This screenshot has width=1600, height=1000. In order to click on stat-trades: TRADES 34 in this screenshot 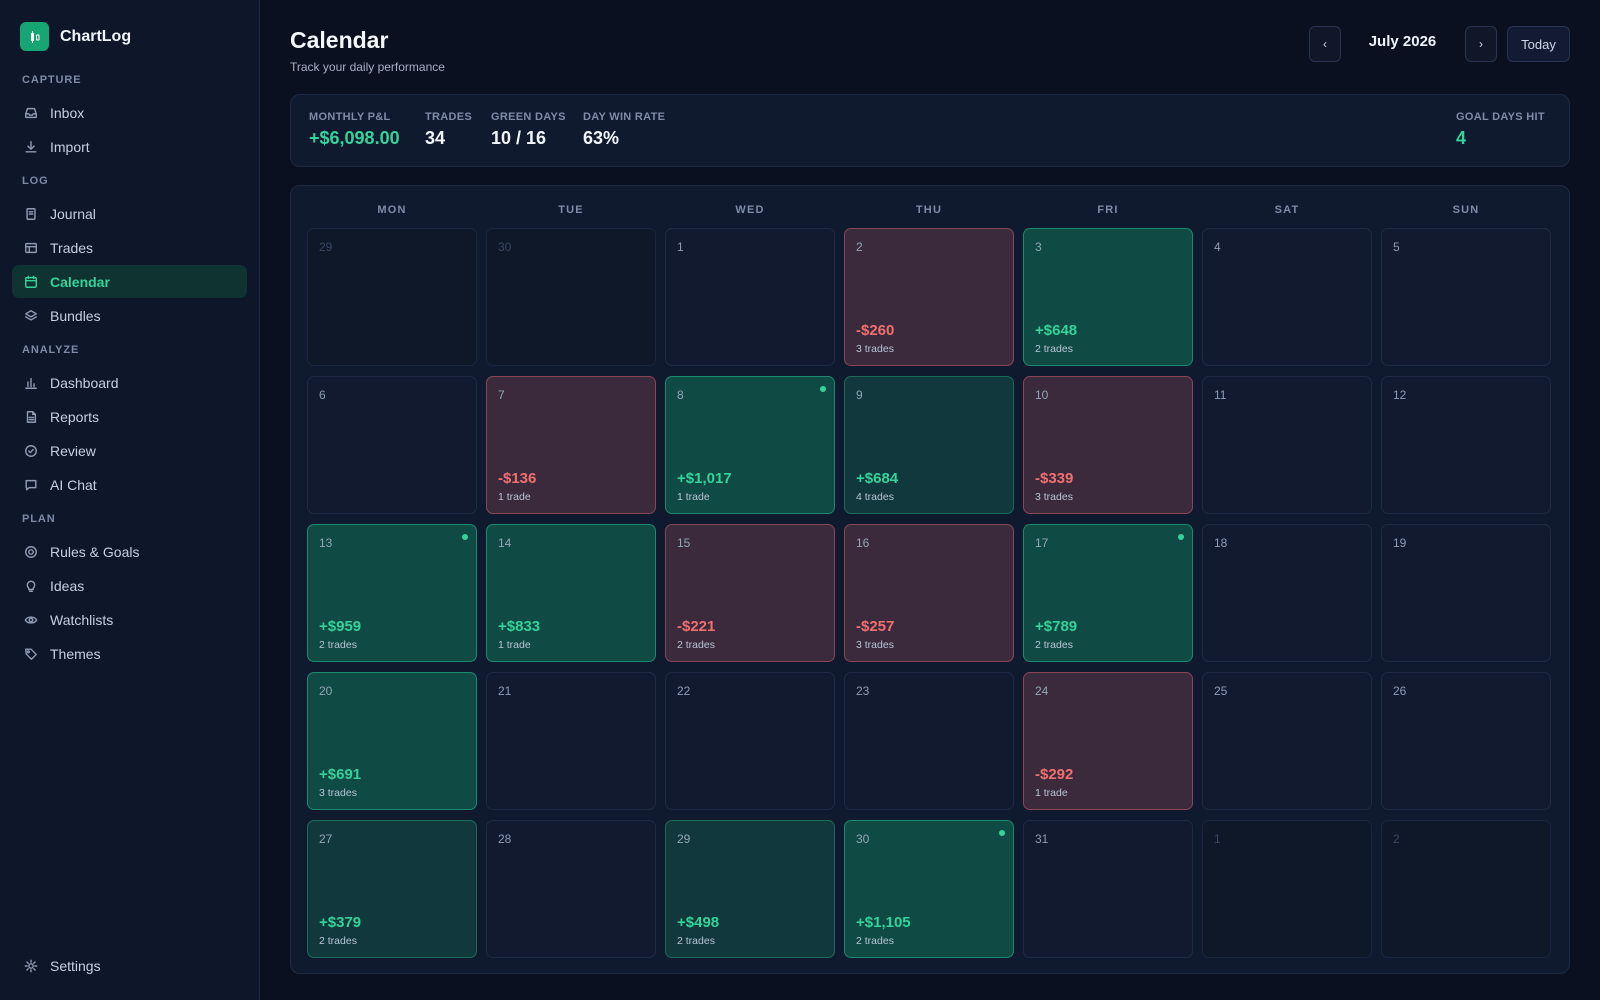, I will do `click(448, 130)`.